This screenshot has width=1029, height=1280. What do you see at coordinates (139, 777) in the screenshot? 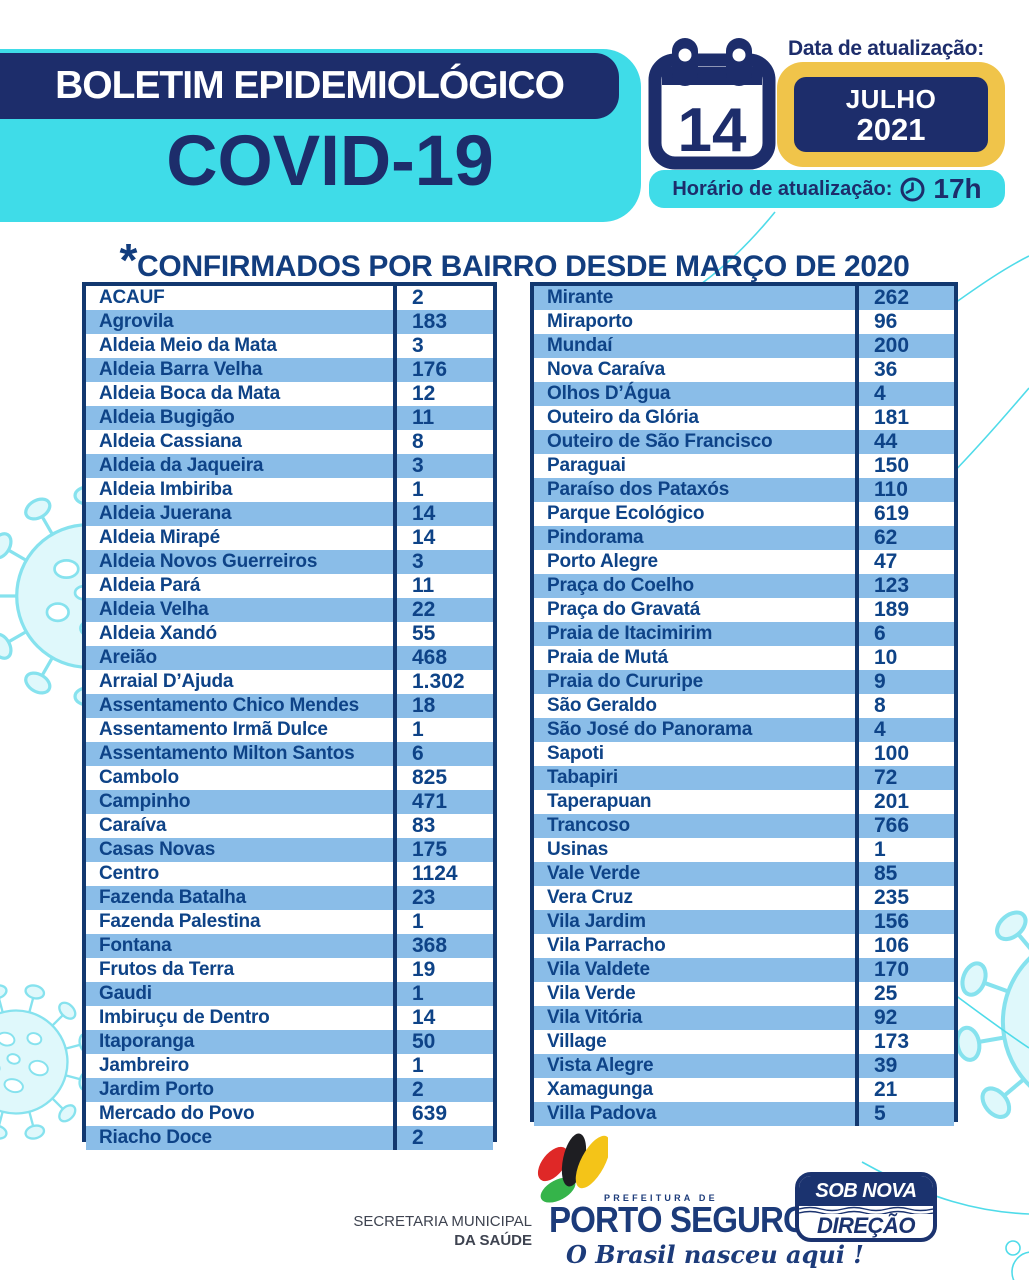
I see `bairro-name: Cambolo` at bounding box center [139, 777].